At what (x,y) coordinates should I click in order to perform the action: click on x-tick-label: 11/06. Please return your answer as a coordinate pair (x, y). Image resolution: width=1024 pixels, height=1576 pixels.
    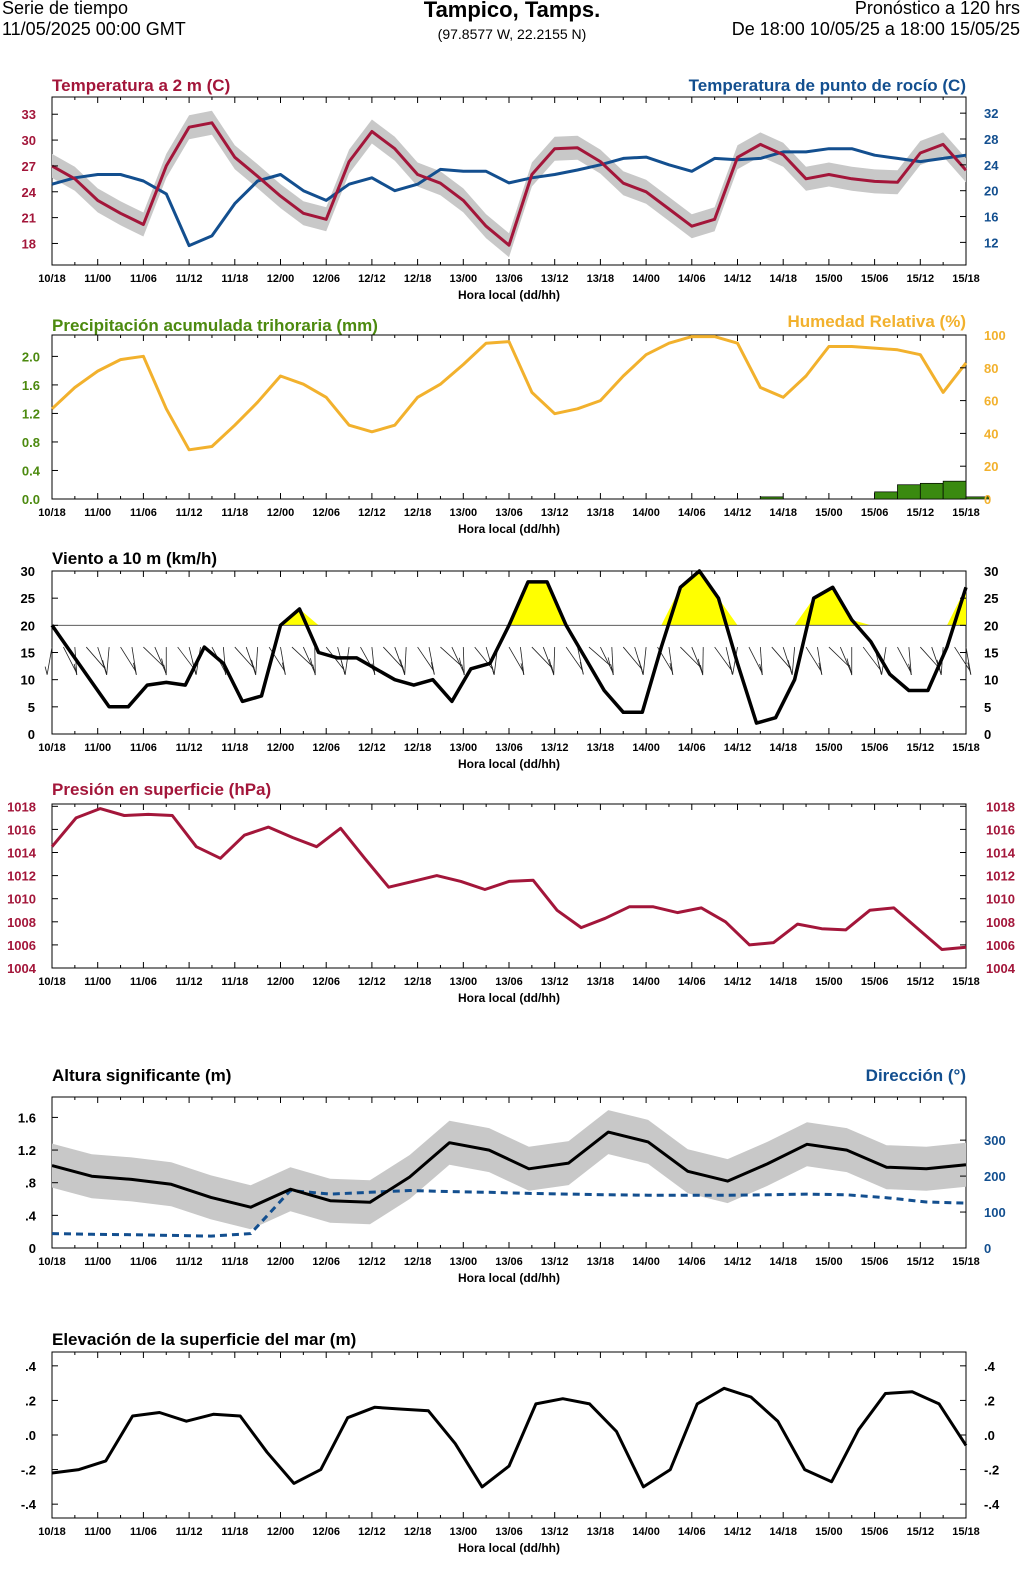
    Looking at the image, I should click on (143, 982).